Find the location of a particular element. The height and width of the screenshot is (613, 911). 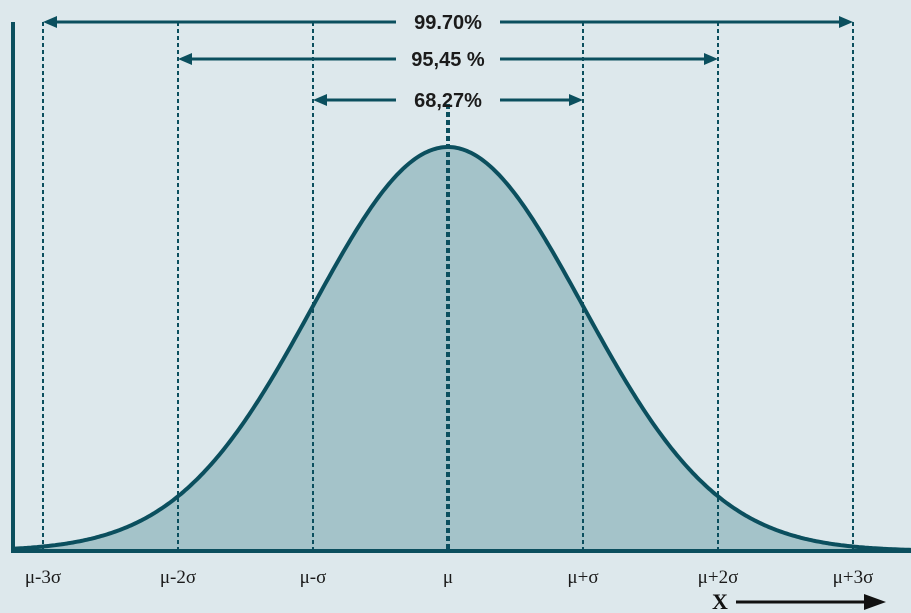

x-tick-label: μ-σ is located at coordinates (313, 577).